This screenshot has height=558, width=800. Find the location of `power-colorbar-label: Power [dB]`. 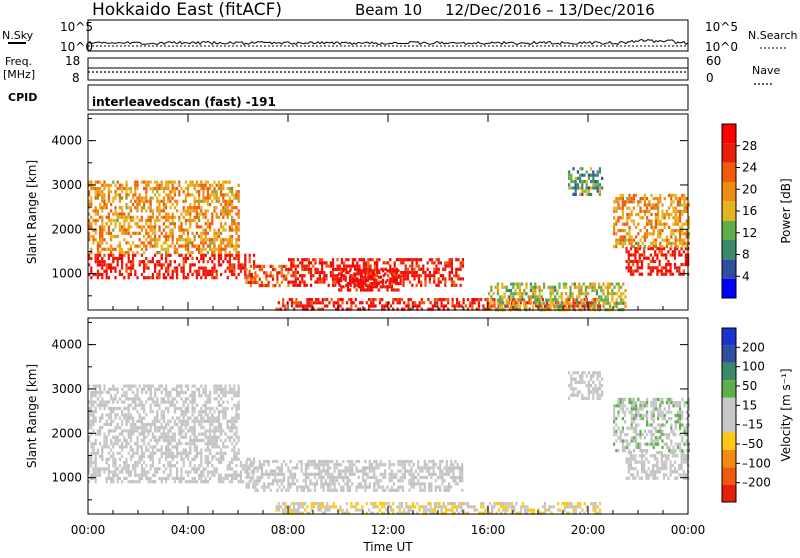

power-colorbar-label: Power [dB] is located at coordinates (786, 210).